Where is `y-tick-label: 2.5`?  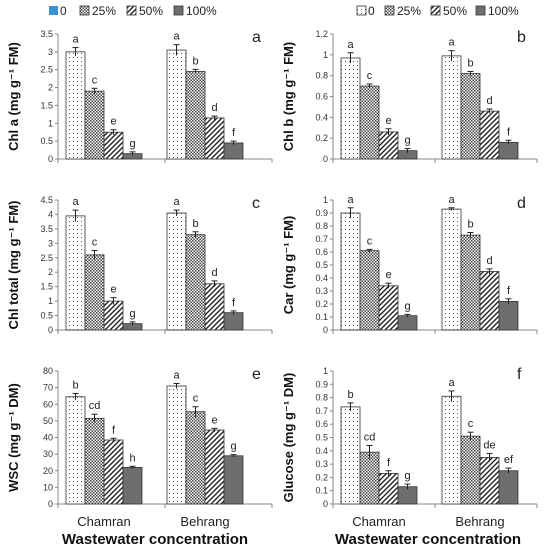 y-tick-label: 2.5 is located at coordinates (46, 258).